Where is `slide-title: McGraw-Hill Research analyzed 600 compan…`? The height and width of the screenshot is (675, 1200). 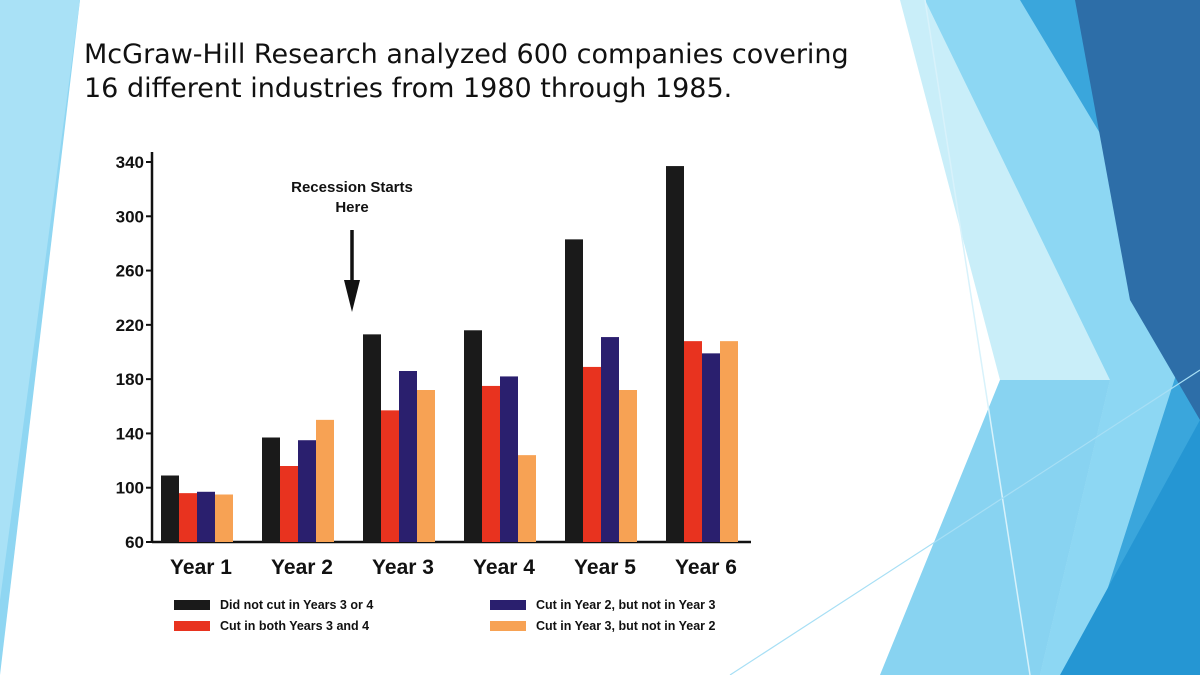
slide-title: McGraw-Hill Research analyzed 600 compan… is located at coordinates (494, 72).